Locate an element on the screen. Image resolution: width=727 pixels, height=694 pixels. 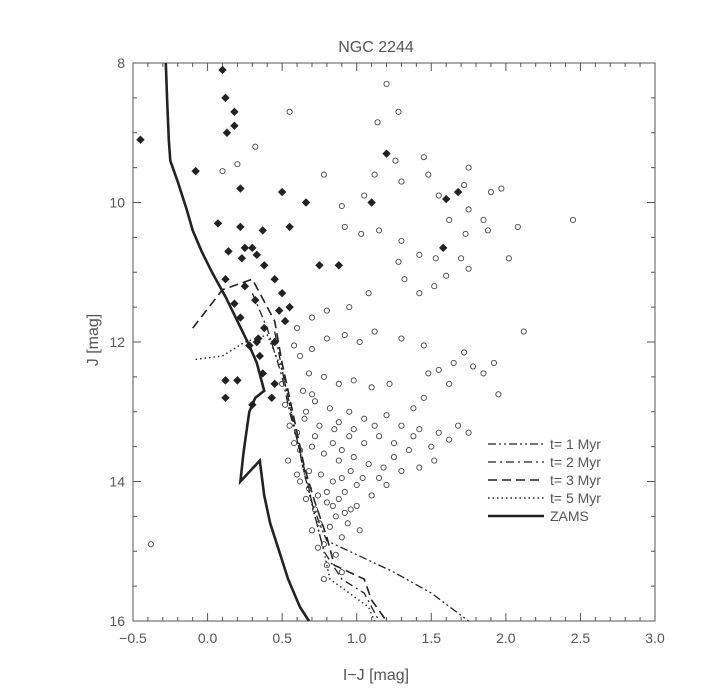
x-tick-label: 1.0 is located at coordinates (357, 638).